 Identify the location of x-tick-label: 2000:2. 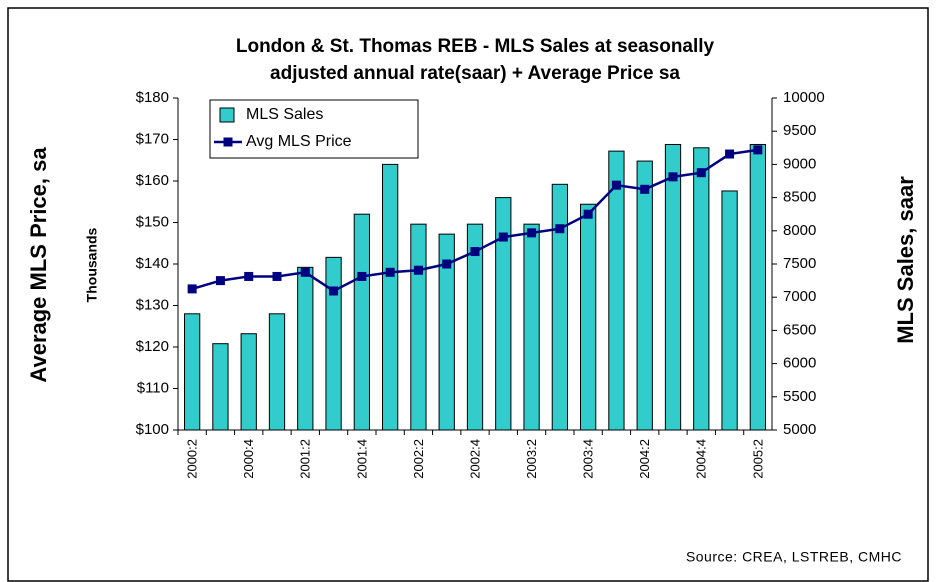
(192, 459).